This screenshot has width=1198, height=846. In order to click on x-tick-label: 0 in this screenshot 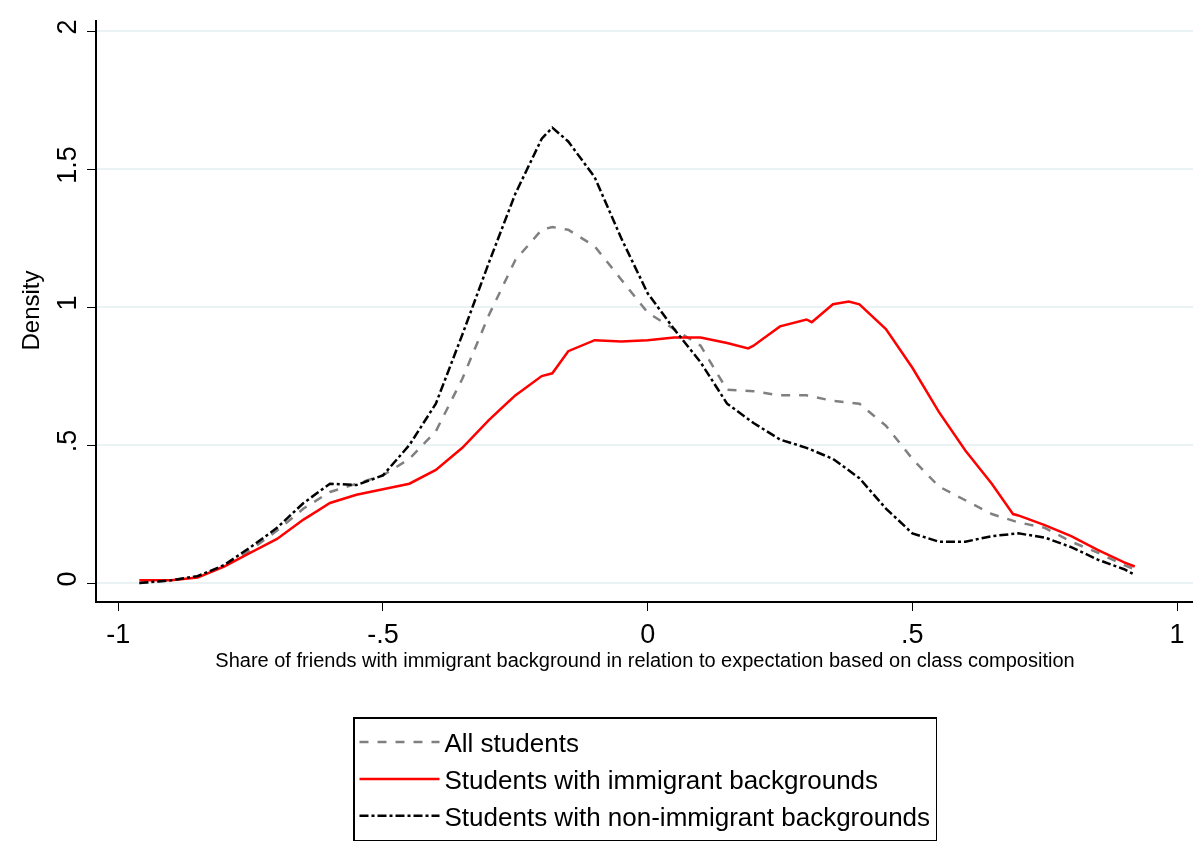, I will do `click(648, 634)`.